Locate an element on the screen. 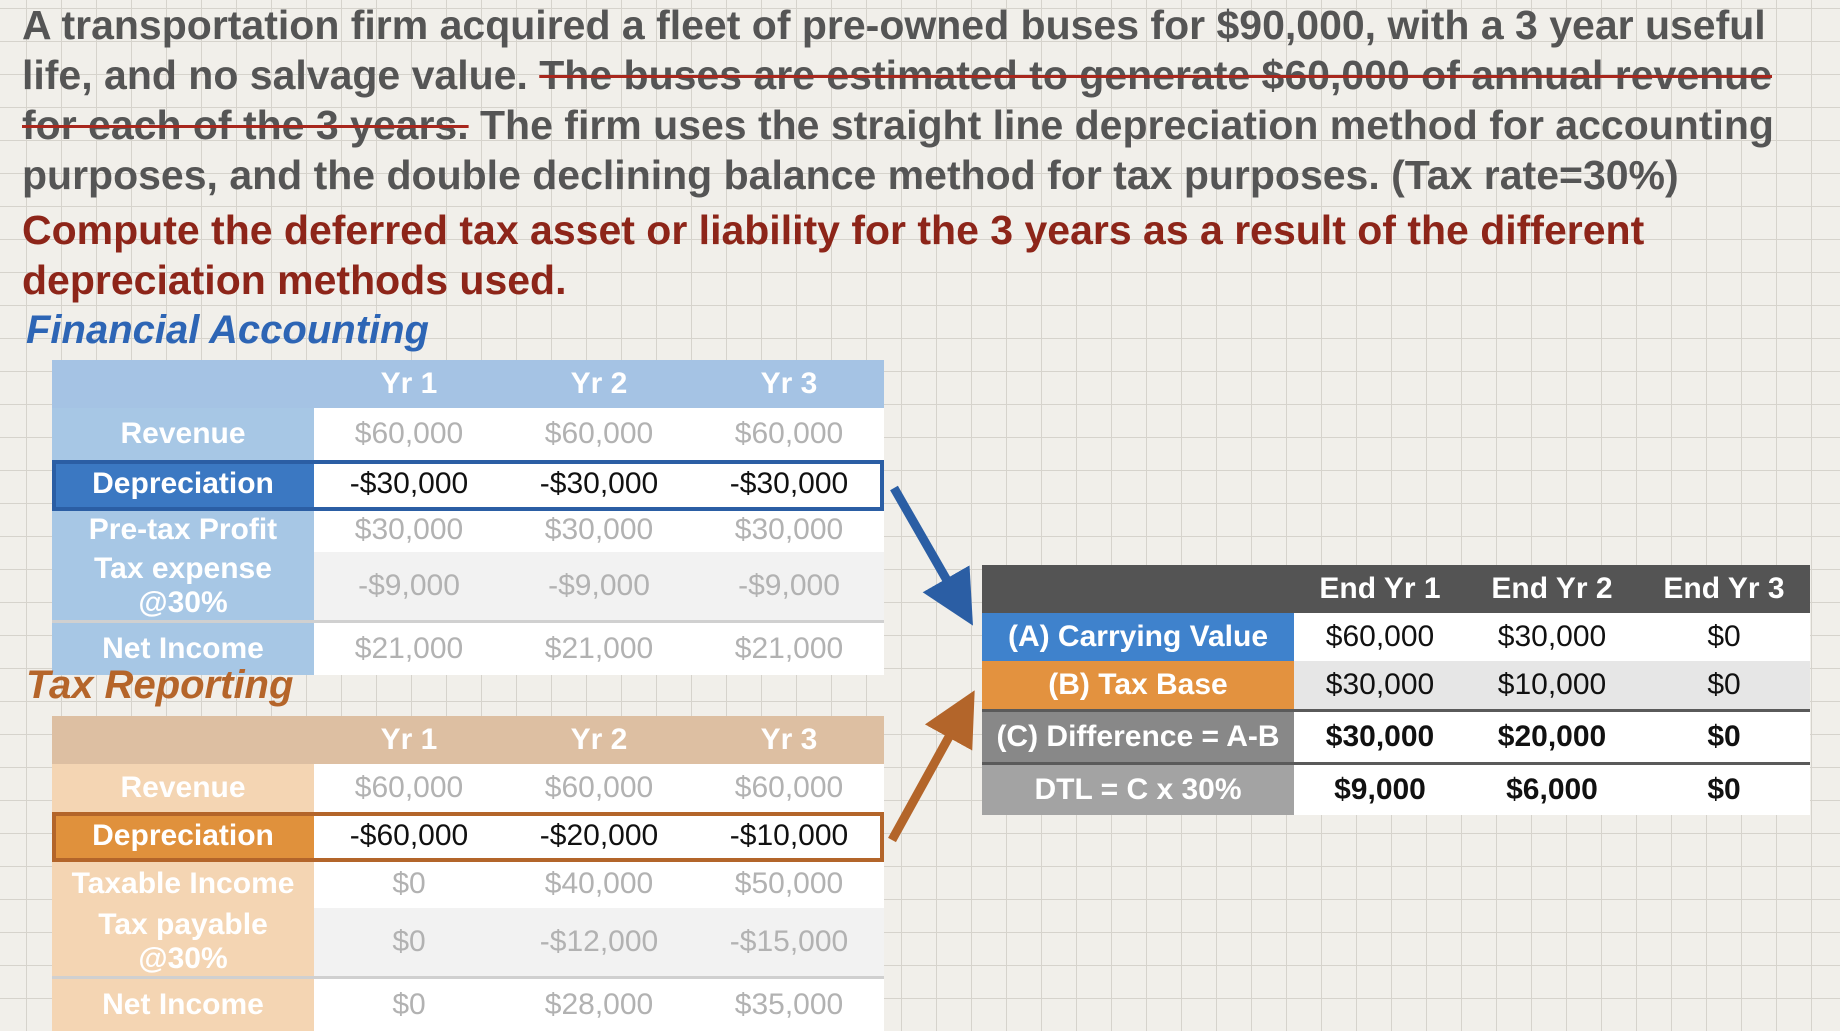  blue-arrow is located at coordinates (929, 549).